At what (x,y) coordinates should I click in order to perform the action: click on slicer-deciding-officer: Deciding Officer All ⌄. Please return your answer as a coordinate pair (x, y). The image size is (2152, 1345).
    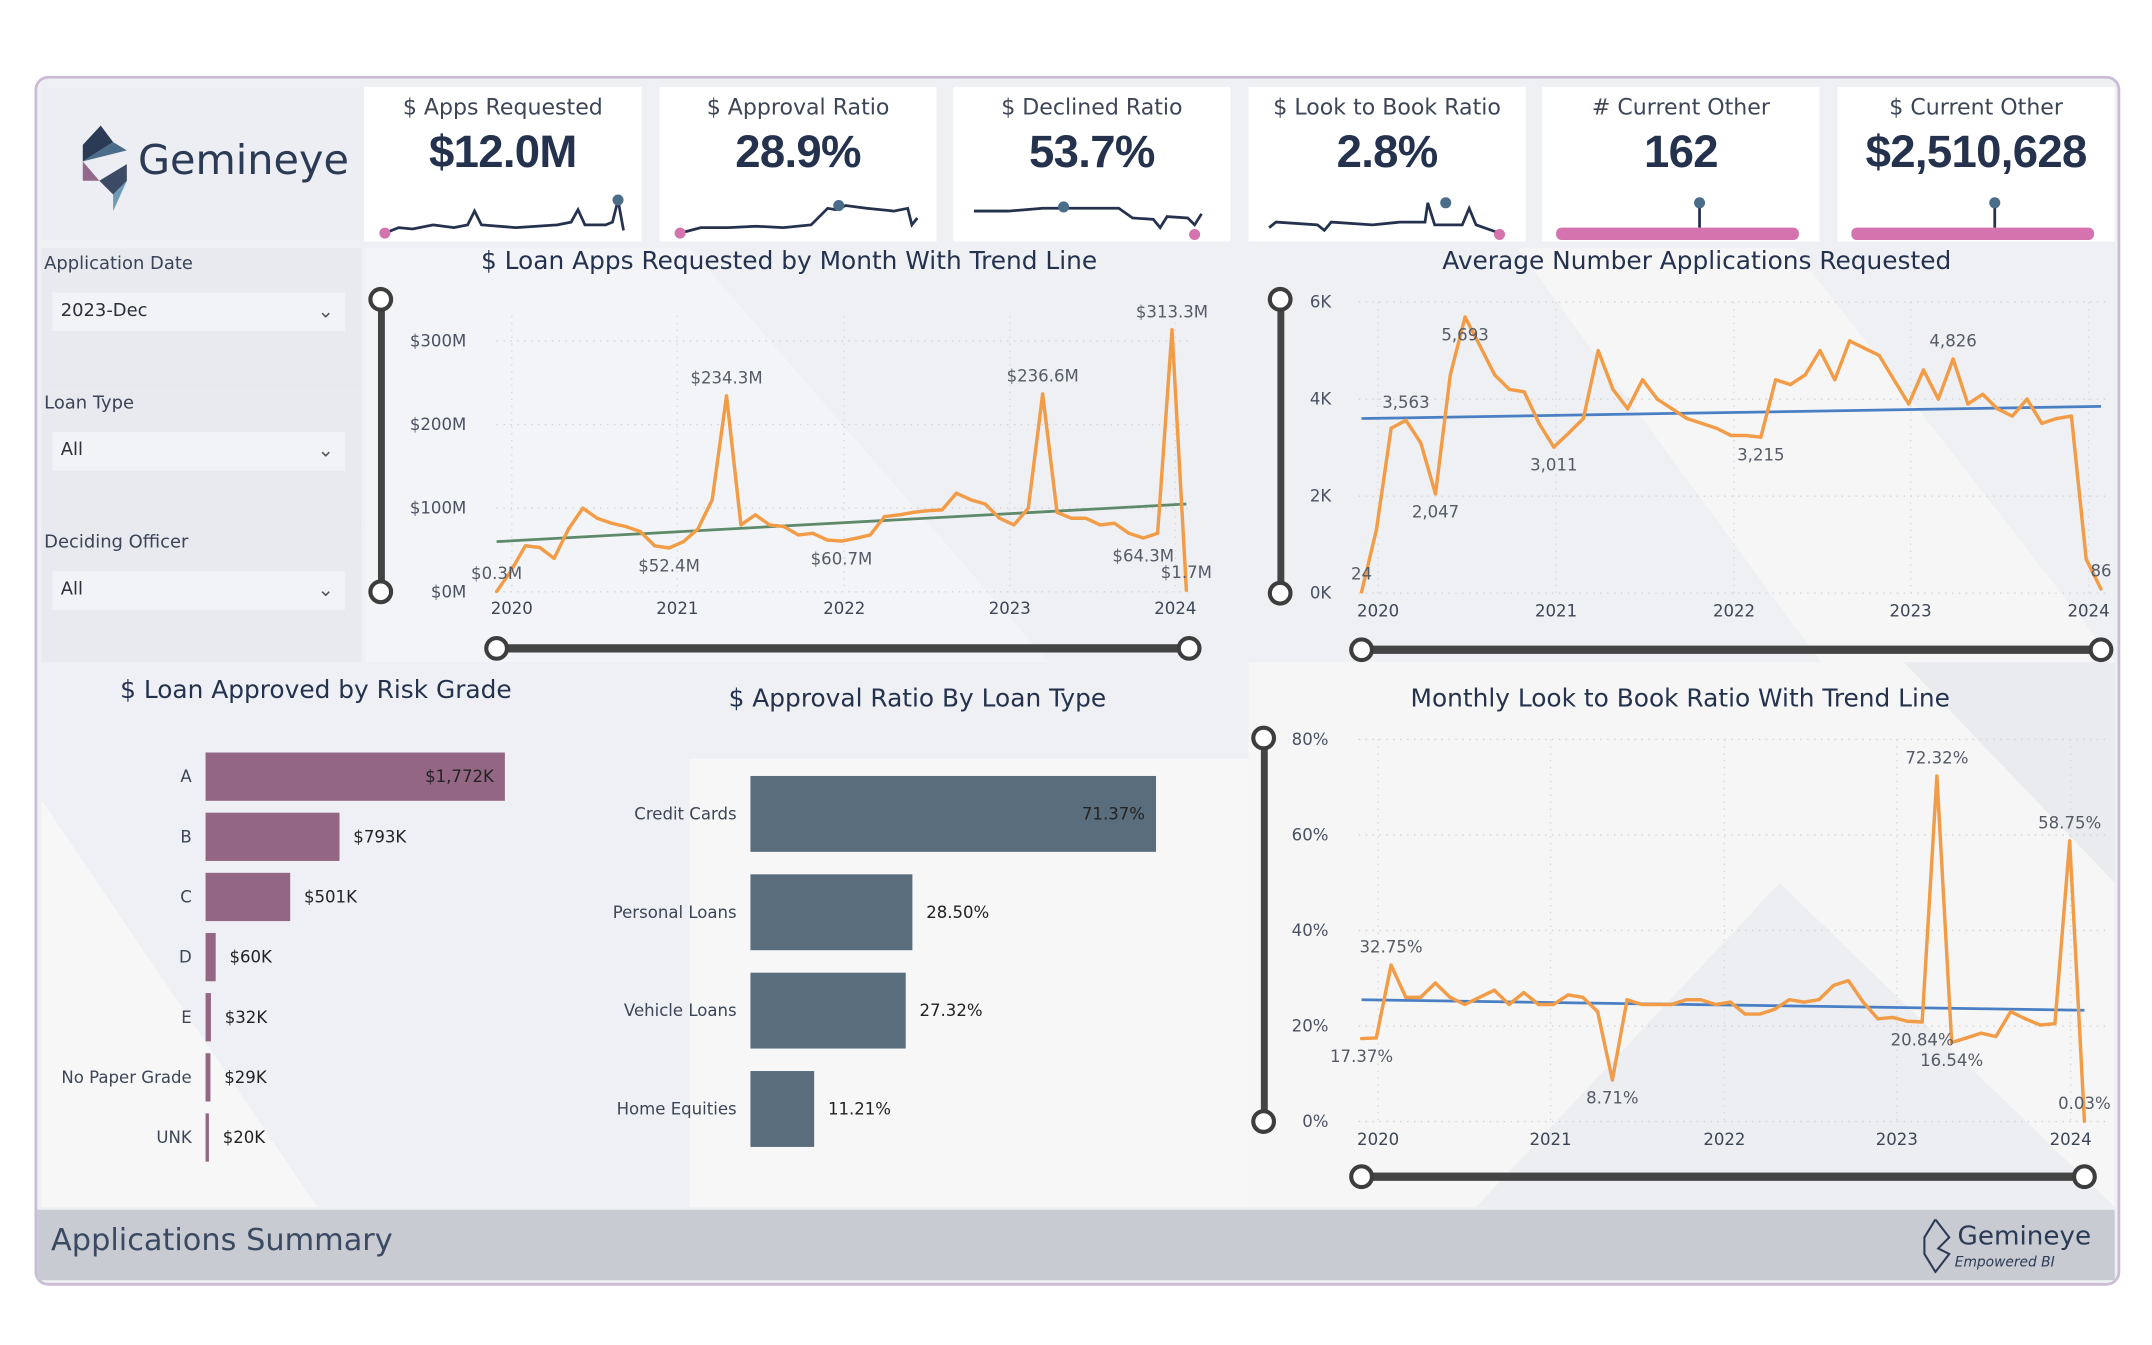
    Looking at the image, I should click on (201, 594).